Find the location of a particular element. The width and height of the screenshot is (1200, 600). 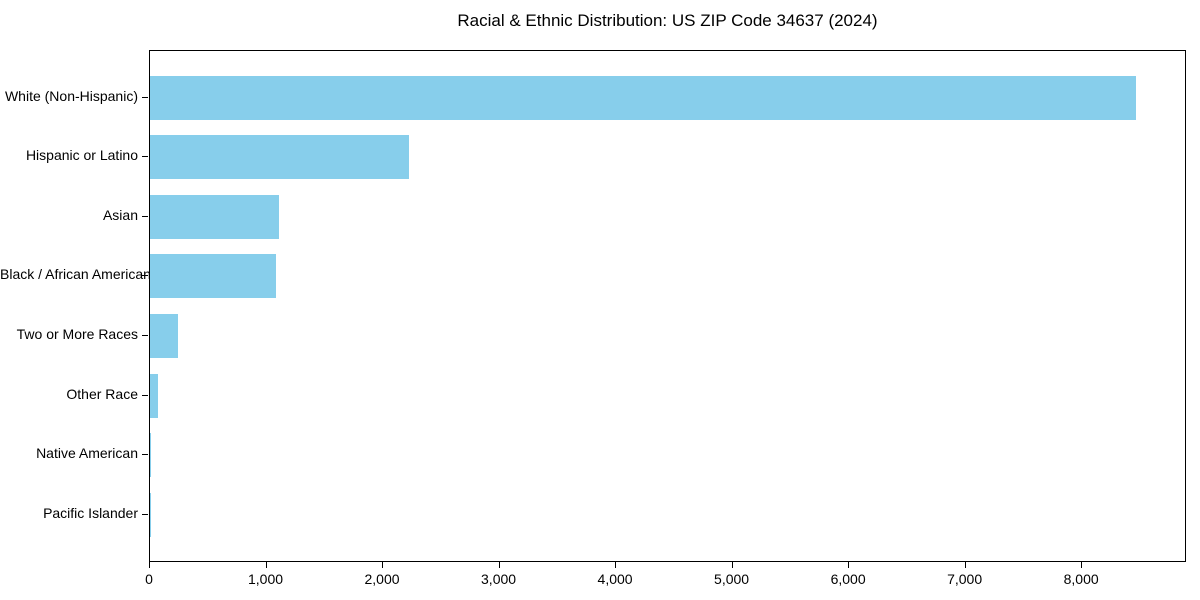

y-tick-label-white-non-hispanic: White (Non-Hispanic) is located at coordinates (71, 95).